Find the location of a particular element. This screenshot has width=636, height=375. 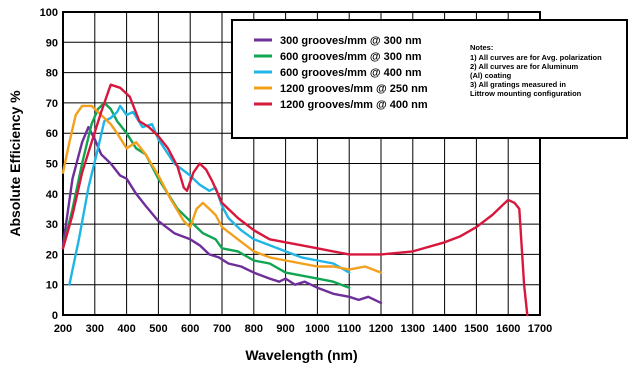

x-tick-label: 700 is located at coordinates (222, 329).